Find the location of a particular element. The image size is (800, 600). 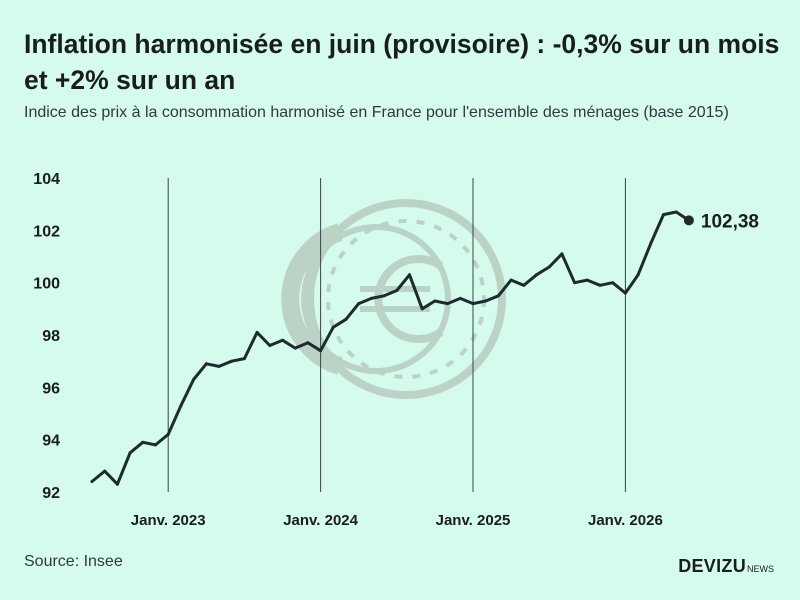

end-point-marker is located at coordinates (688, 220).